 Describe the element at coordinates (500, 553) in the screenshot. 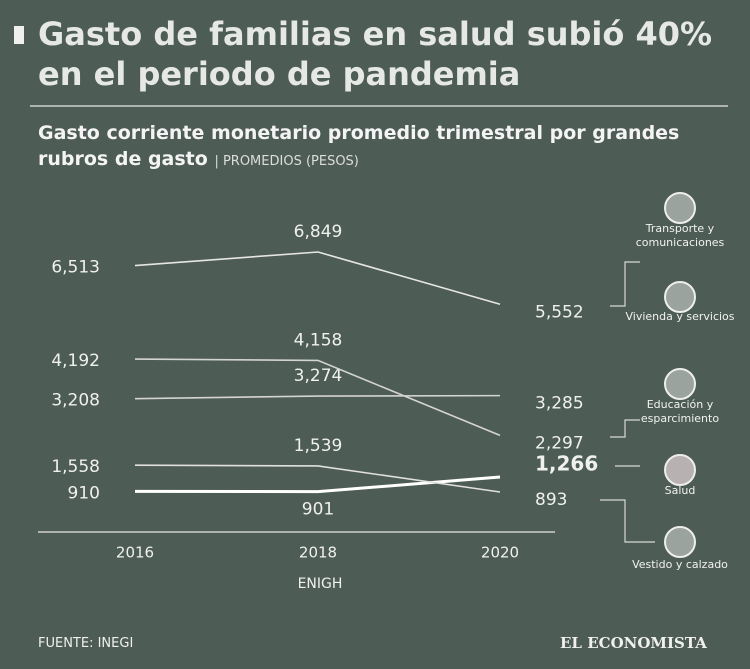

I see `x-tick-label: 2020` at that location.